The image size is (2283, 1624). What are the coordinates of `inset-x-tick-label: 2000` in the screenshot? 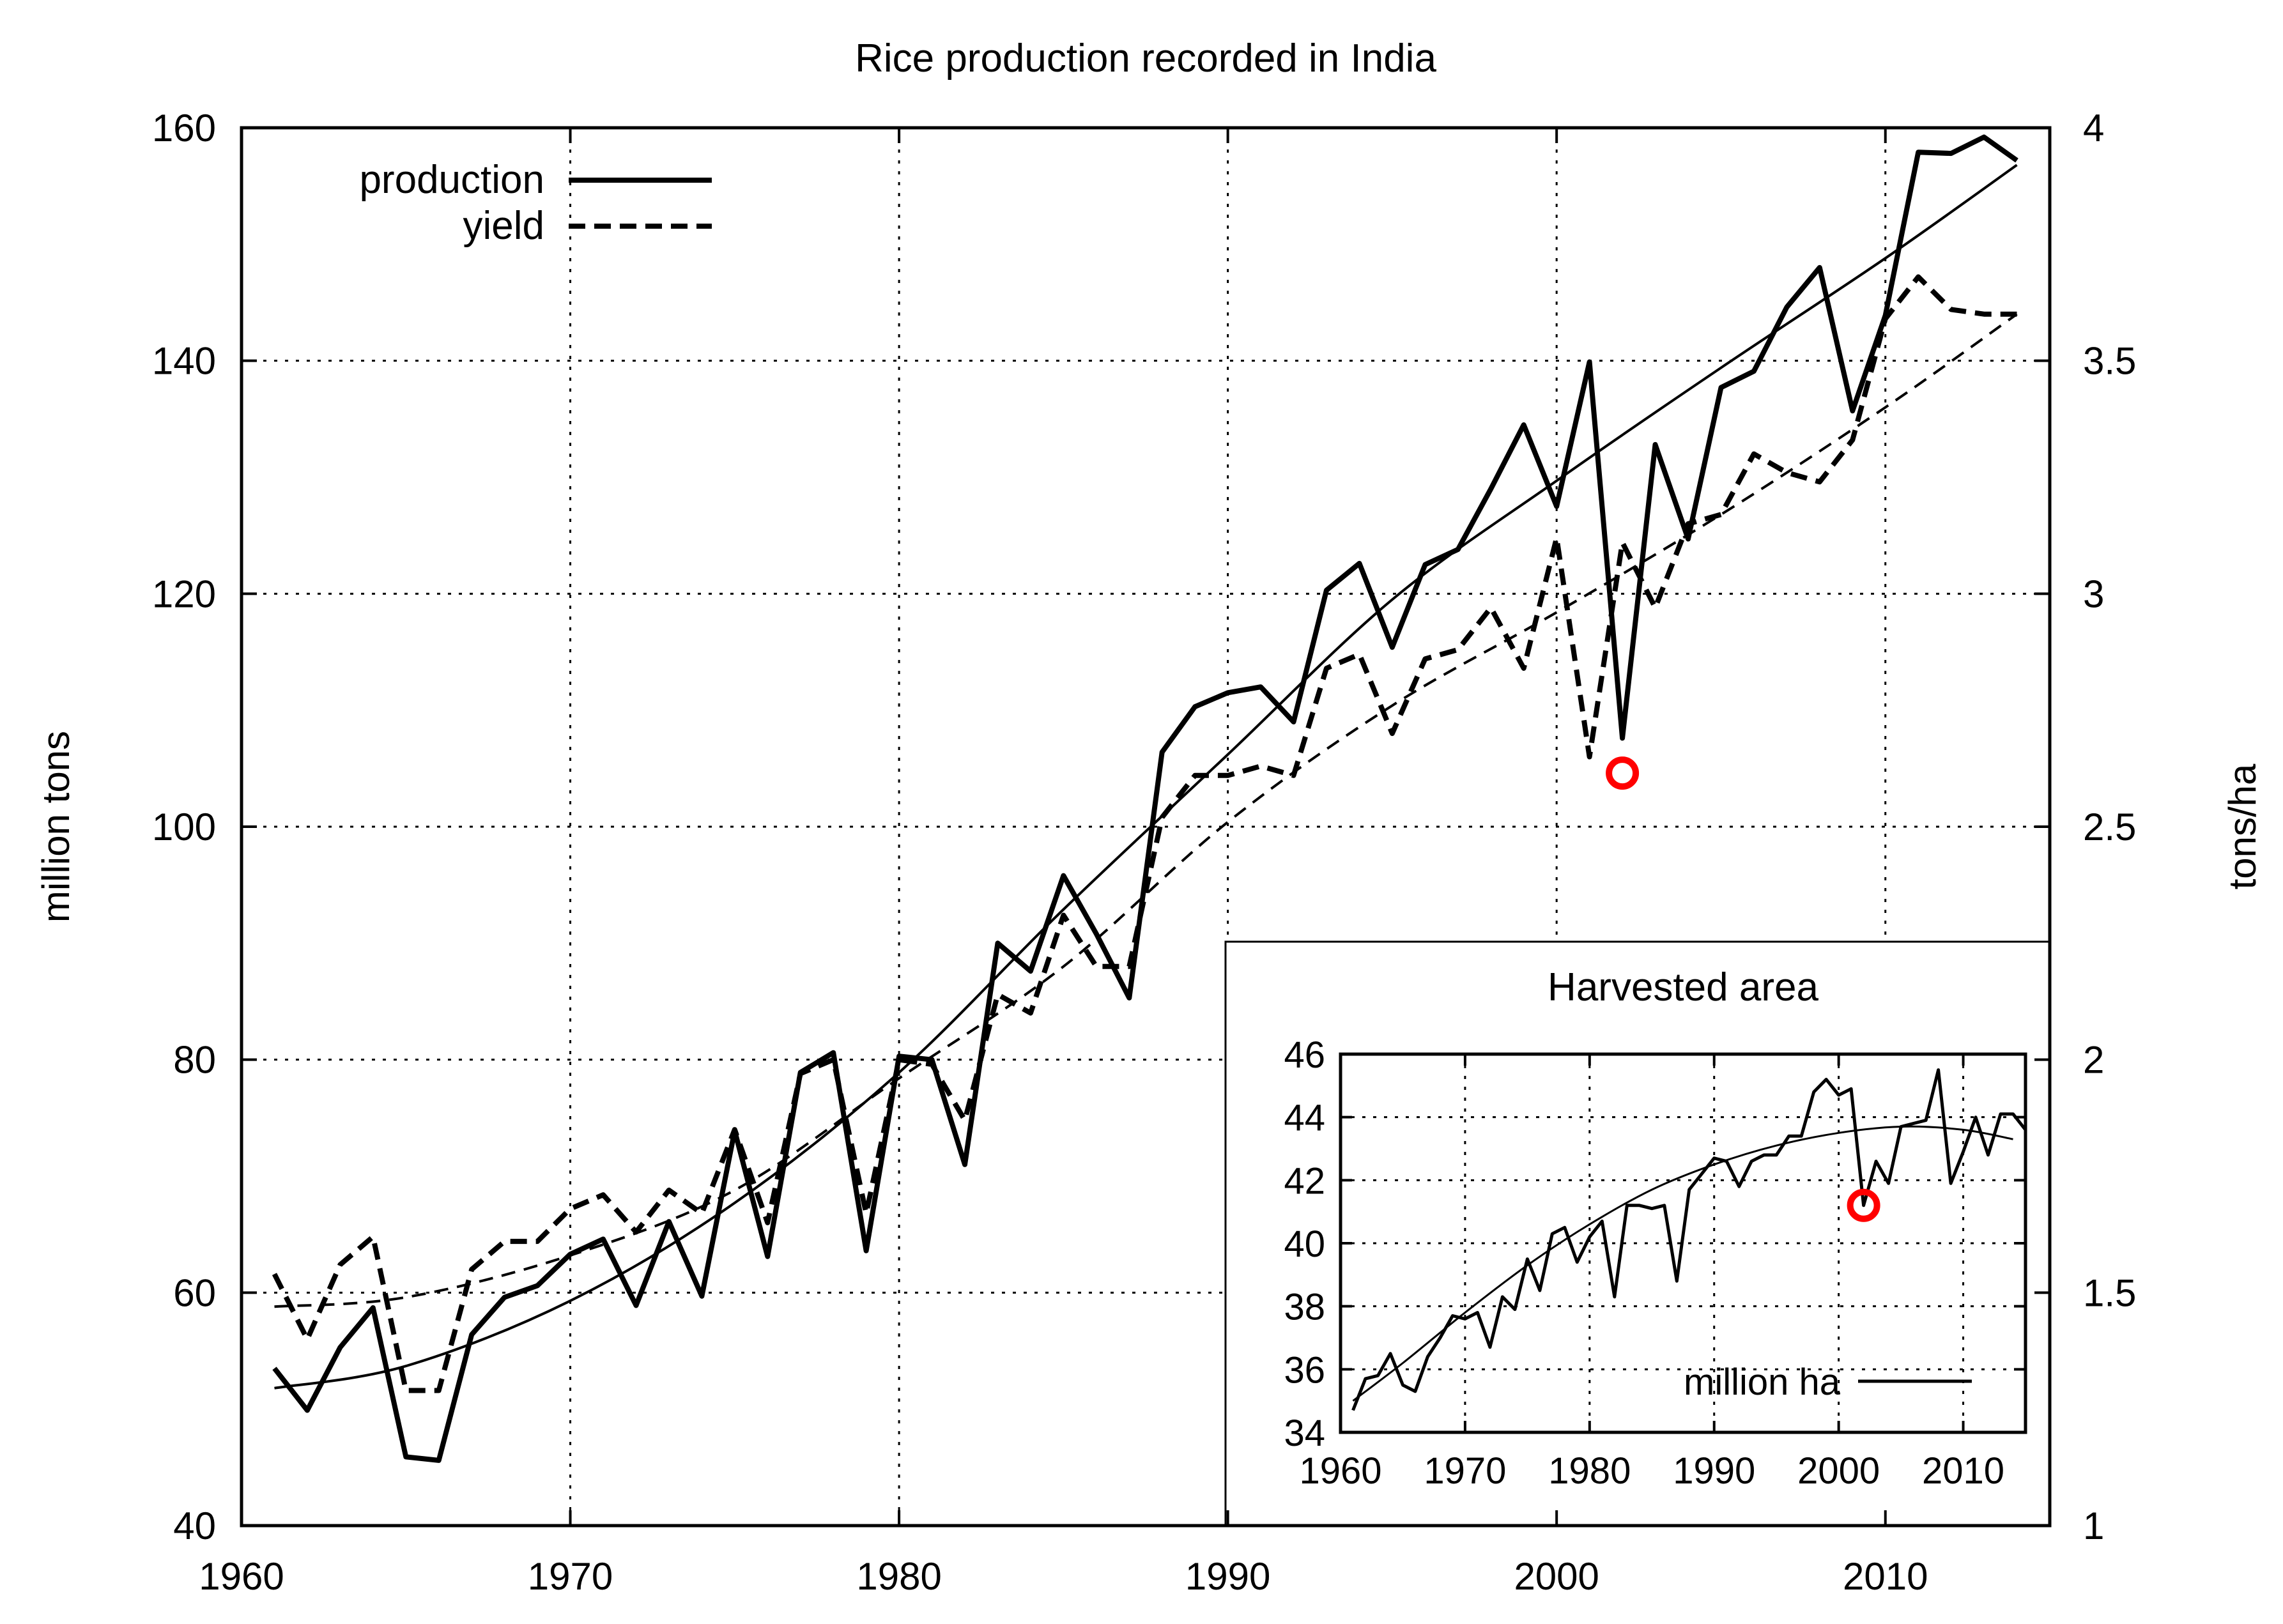 It's located at (1838, 1471).